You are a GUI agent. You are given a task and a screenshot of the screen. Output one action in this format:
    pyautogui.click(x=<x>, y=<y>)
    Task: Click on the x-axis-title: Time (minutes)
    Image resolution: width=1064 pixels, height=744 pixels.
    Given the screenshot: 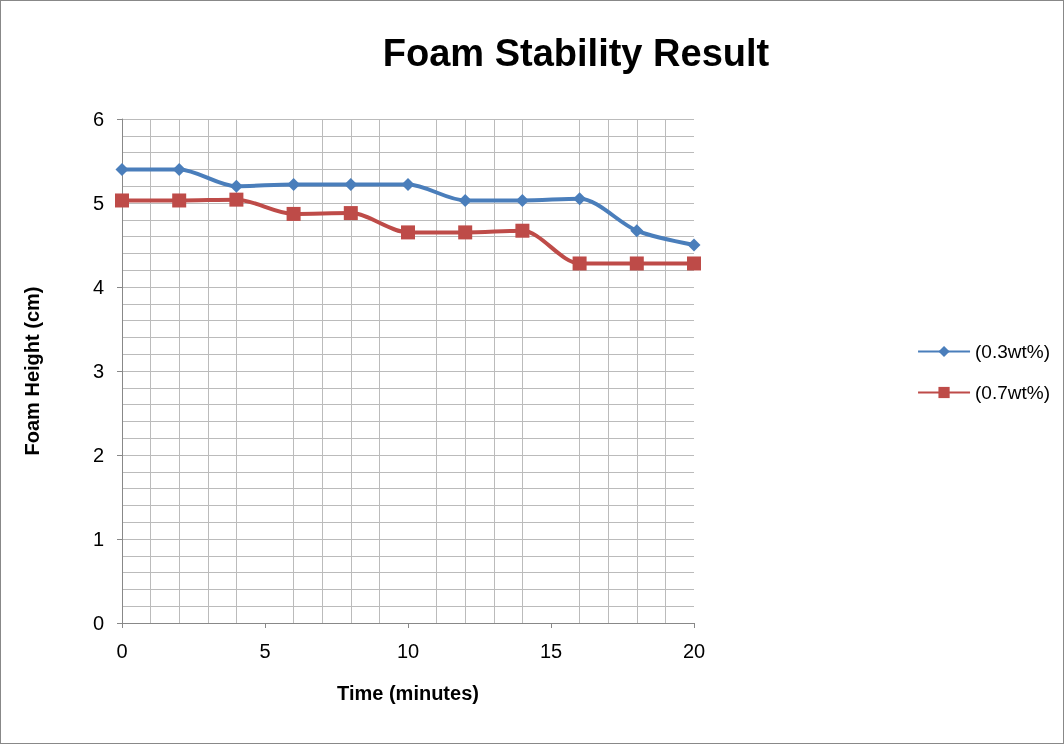 What is the action you would take?
    pyautogui.click(x=408, y=693)
    